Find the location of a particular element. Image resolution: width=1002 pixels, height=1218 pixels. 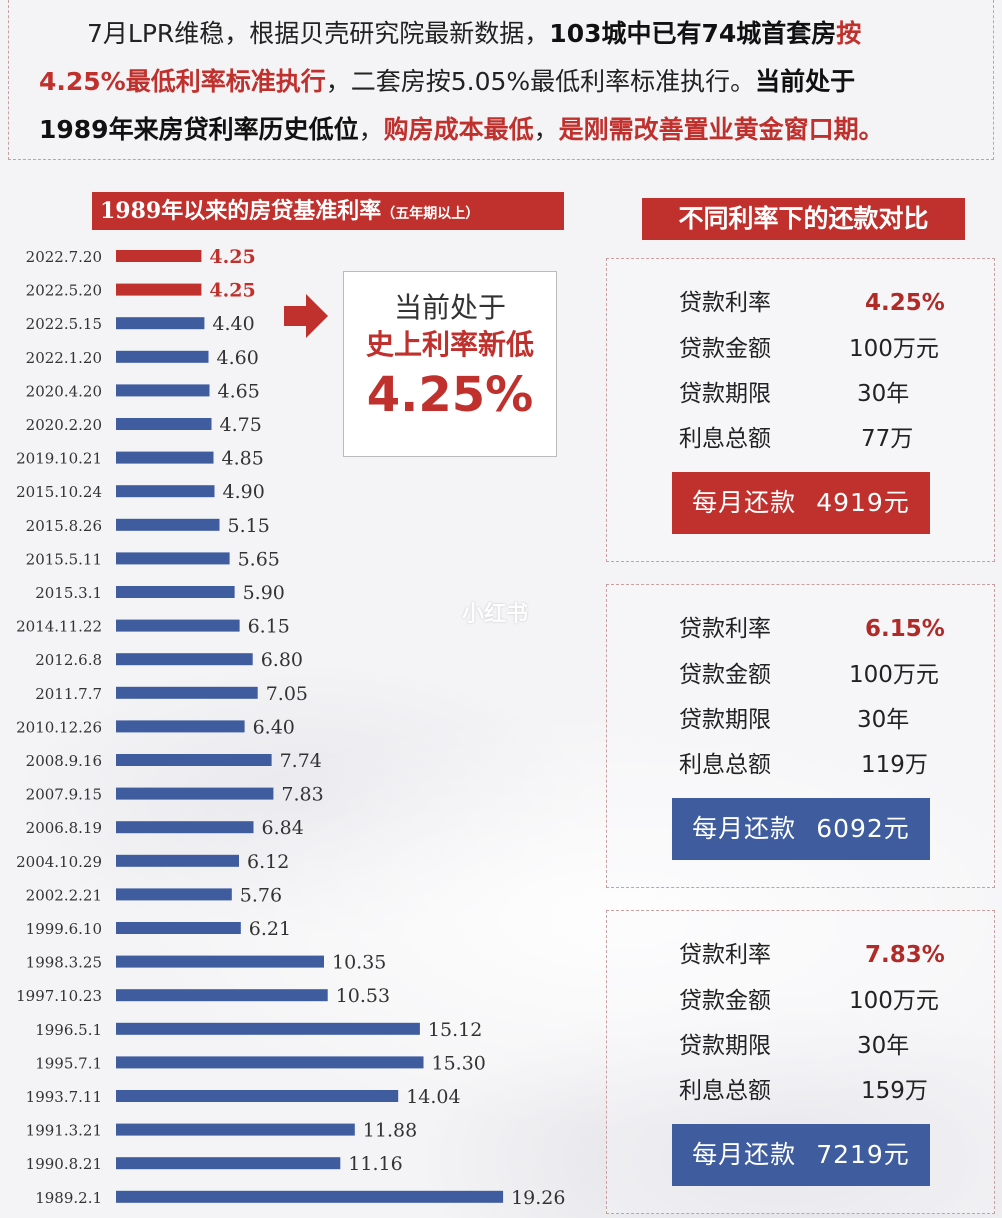

interest-value: 159万 is located at coordinates (894, 1091).